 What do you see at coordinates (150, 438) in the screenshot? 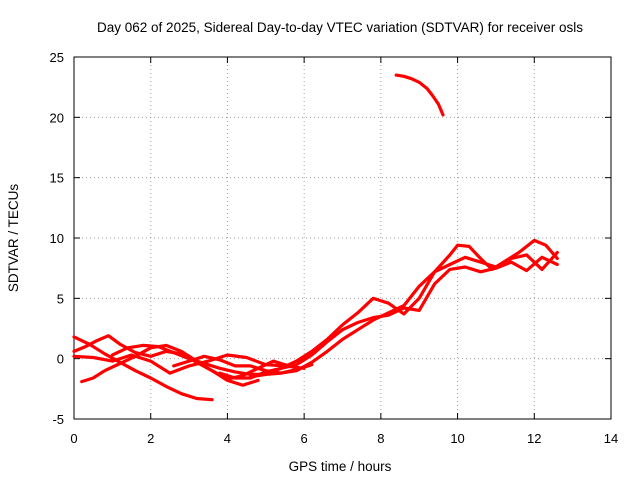
I see `x-tick-label: 2` at bounding box center [150, 438].